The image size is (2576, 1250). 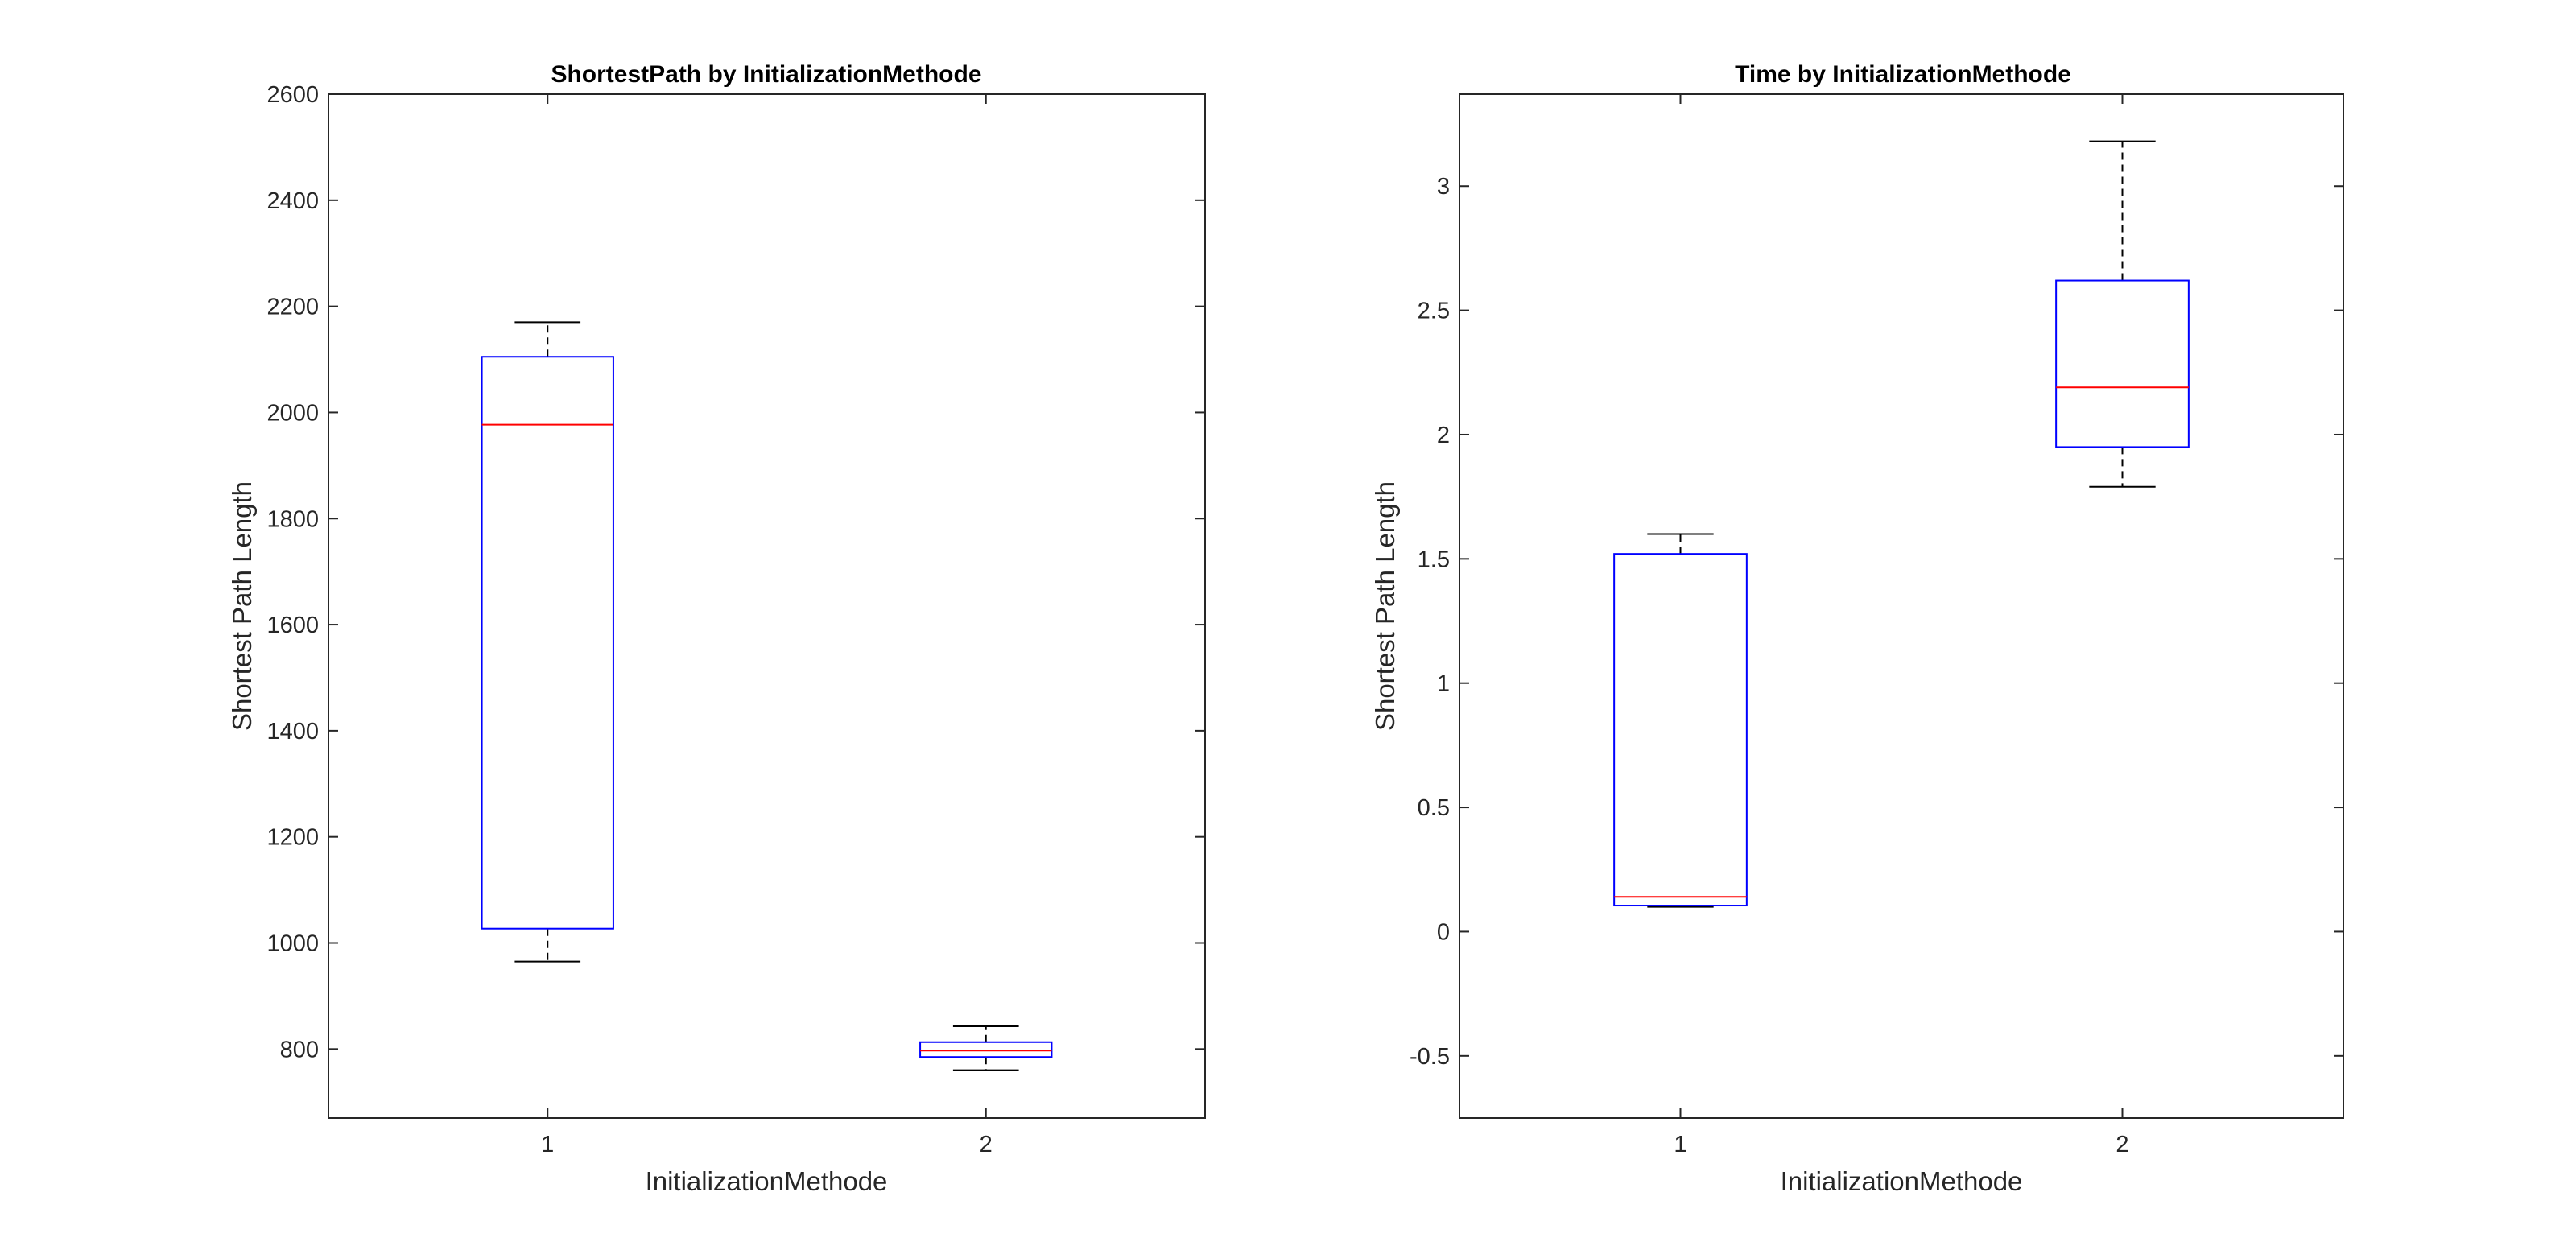 What do you see at coordinates (292, 625) in the screenshot?
I see `chart-left-y-tick-label: 1600` at bounding box center [292, 625].